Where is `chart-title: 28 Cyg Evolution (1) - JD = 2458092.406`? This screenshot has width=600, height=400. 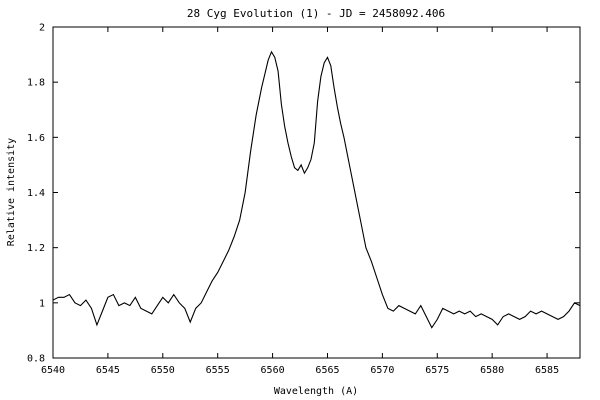
chart-title: 28 Cyg Evolution (1) - JD = 2458092.406 is located at coordinates (316, 13).